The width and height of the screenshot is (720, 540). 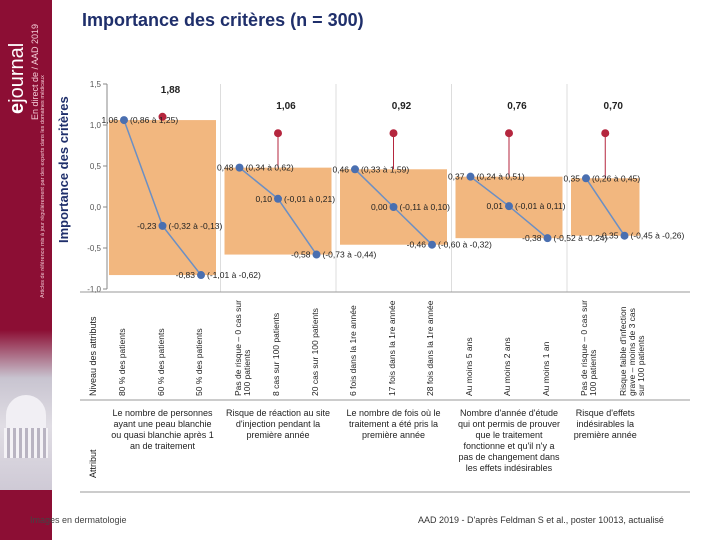 I want to click on row-label-attribute: Attribut, so click(x=93, y=463).